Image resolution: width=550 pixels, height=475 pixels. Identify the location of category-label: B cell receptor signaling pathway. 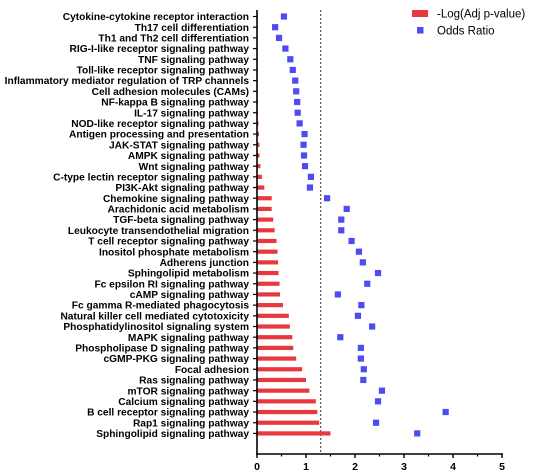
(168, 413).